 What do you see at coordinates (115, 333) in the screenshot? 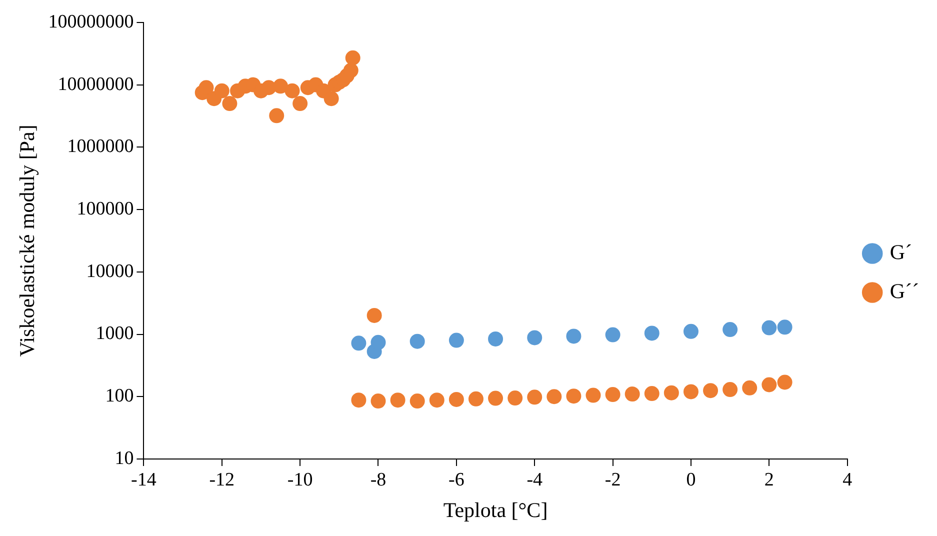
I see `y-tick-label: 1000` at bounding box center [115, 333].